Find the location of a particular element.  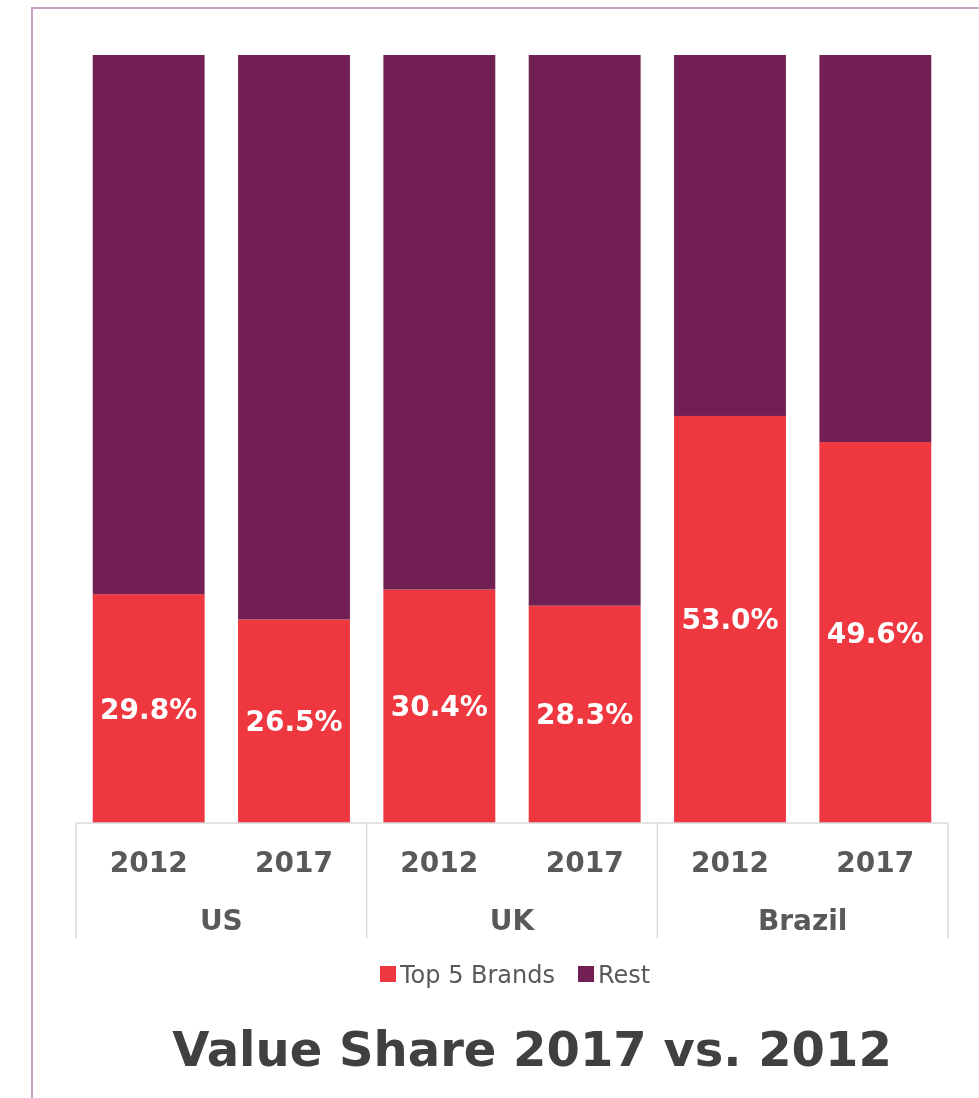

data-label: 30.4% is located at coordinates (439, 707).